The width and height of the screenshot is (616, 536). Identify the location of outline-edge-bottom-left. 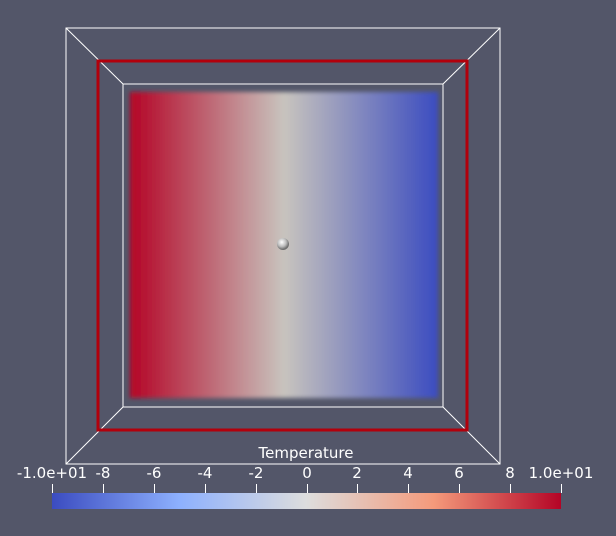
(94, 435).